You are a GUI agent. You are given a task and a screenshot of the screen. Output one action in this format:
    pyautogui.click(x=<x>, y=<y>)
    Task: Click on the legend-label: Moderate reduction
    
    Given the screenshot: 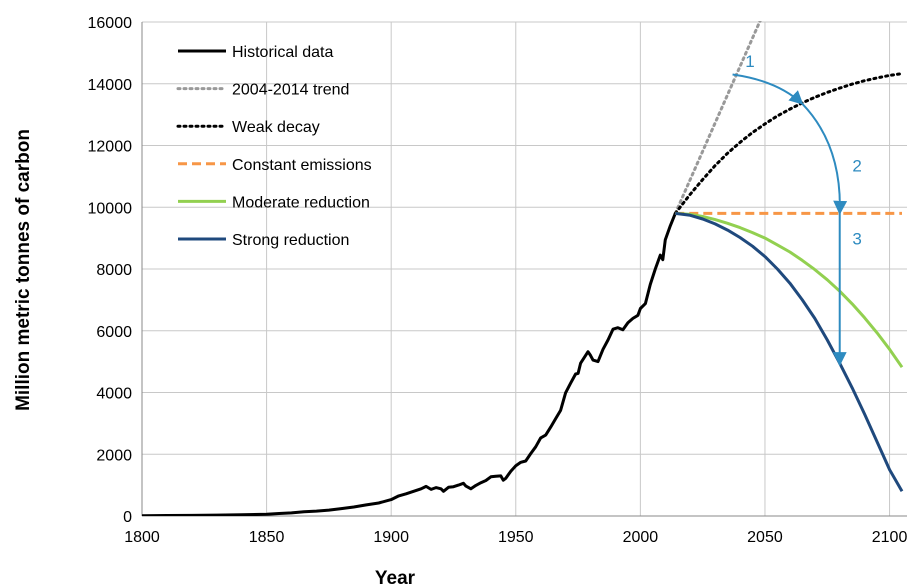 What is the action you would take?
    pyautogui.click(x=301, y=202)
    